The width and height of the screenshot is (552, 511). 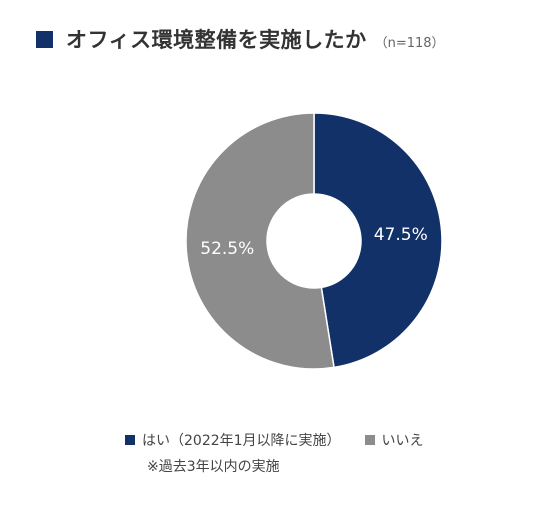 I want to click on legend: はい（2022年1月以降に実施） いいえ ※過去3年以内の実施, so click(x=274, y=452).